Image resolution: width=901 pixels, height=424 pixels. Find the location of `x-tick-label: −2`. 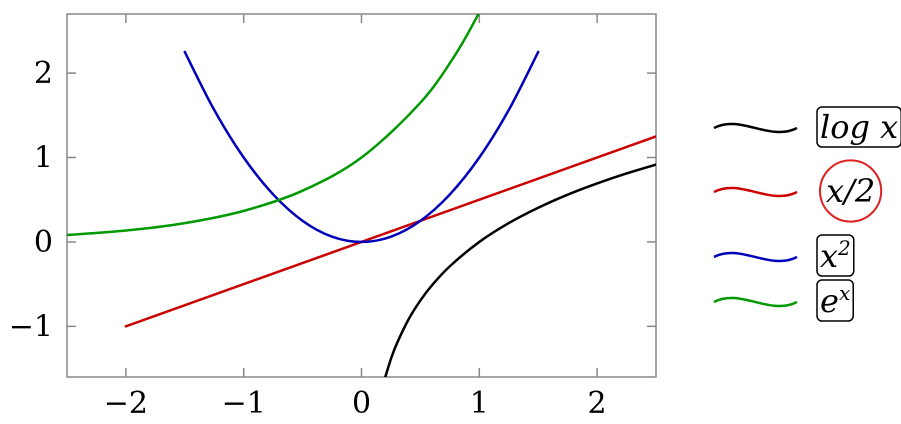

x-tick-label: −2 is located at coordinates (126, 403).